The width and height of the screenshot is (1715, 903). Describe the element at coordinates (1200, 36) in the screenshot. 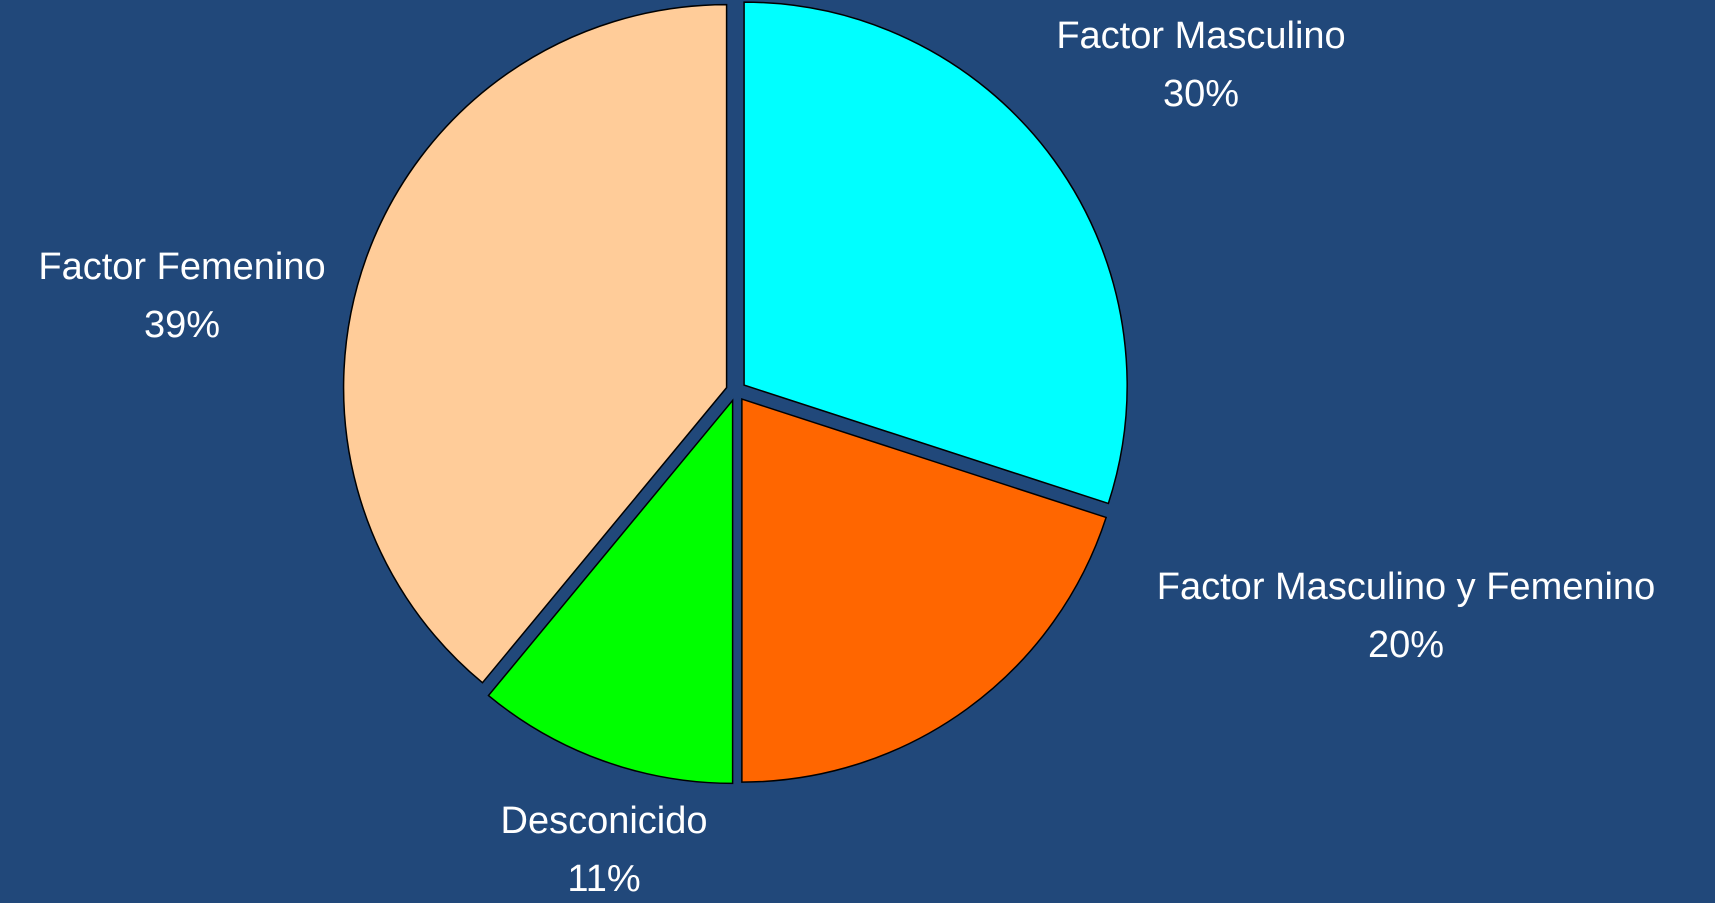

I see `slice-label: Factor Masculino` at that location.